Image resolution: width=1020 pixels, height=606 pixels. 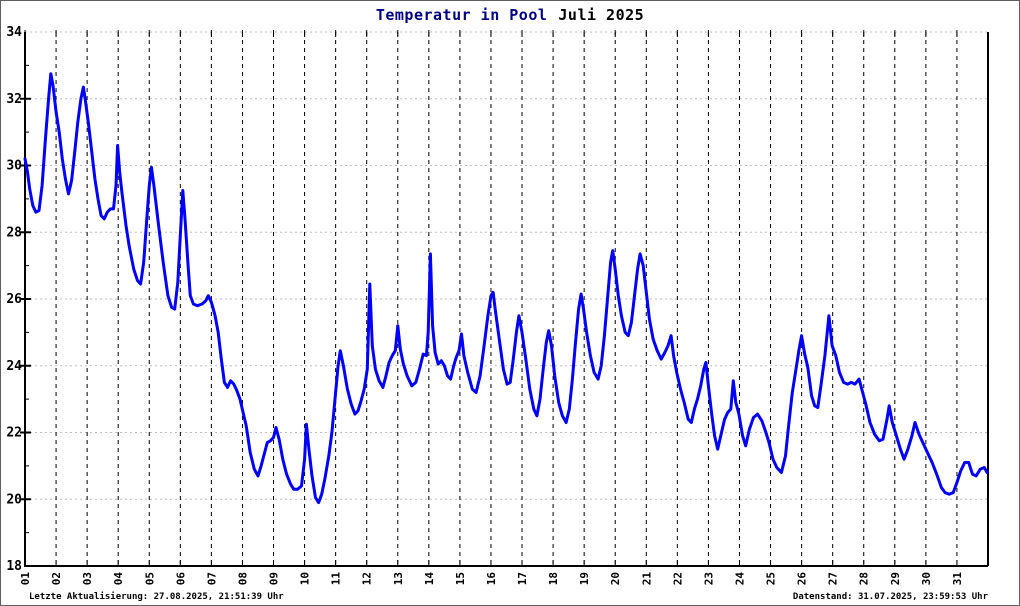 I want to click on x-tick-label: 14, so click(x=429, y=579).